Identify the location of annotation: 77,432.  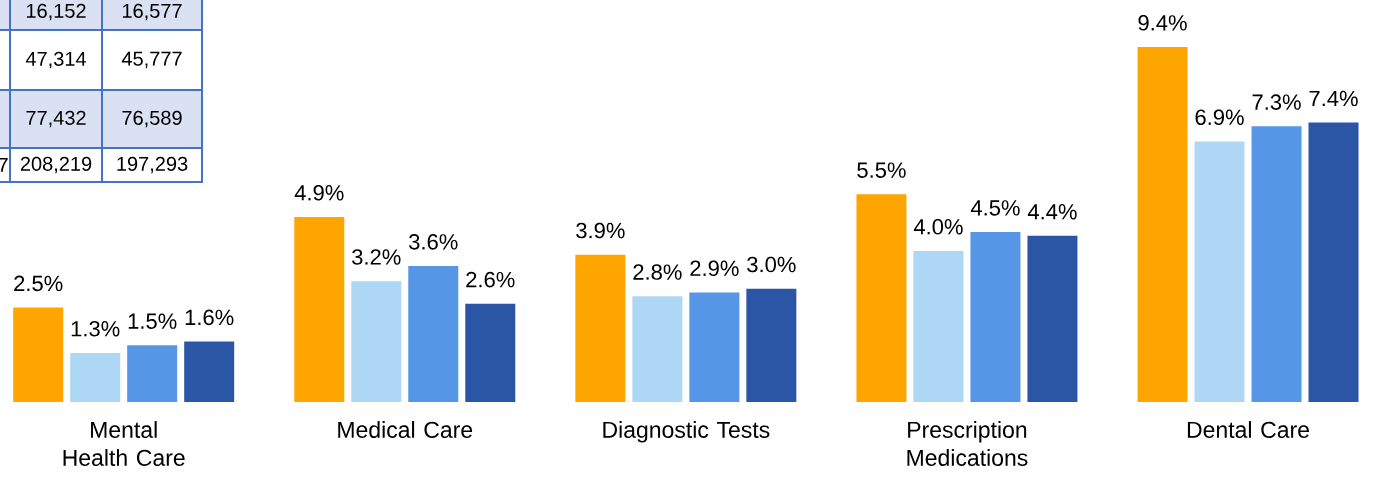
(56, 119).